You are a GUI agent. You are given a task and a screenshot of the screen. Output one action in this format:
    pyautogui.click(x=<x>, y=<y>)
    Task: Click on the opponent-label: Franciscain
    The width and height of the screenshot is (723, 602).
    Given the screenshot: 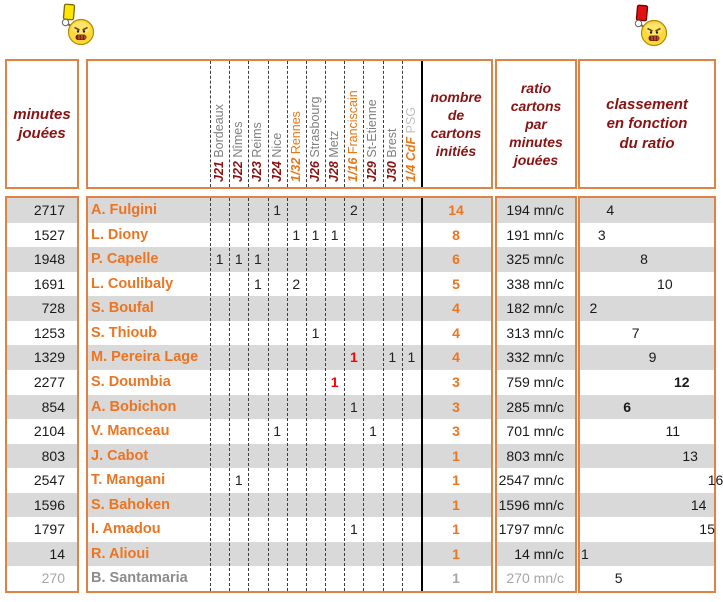 What is the action you would take?
    pyautogui.click(x=353, y=122)
    